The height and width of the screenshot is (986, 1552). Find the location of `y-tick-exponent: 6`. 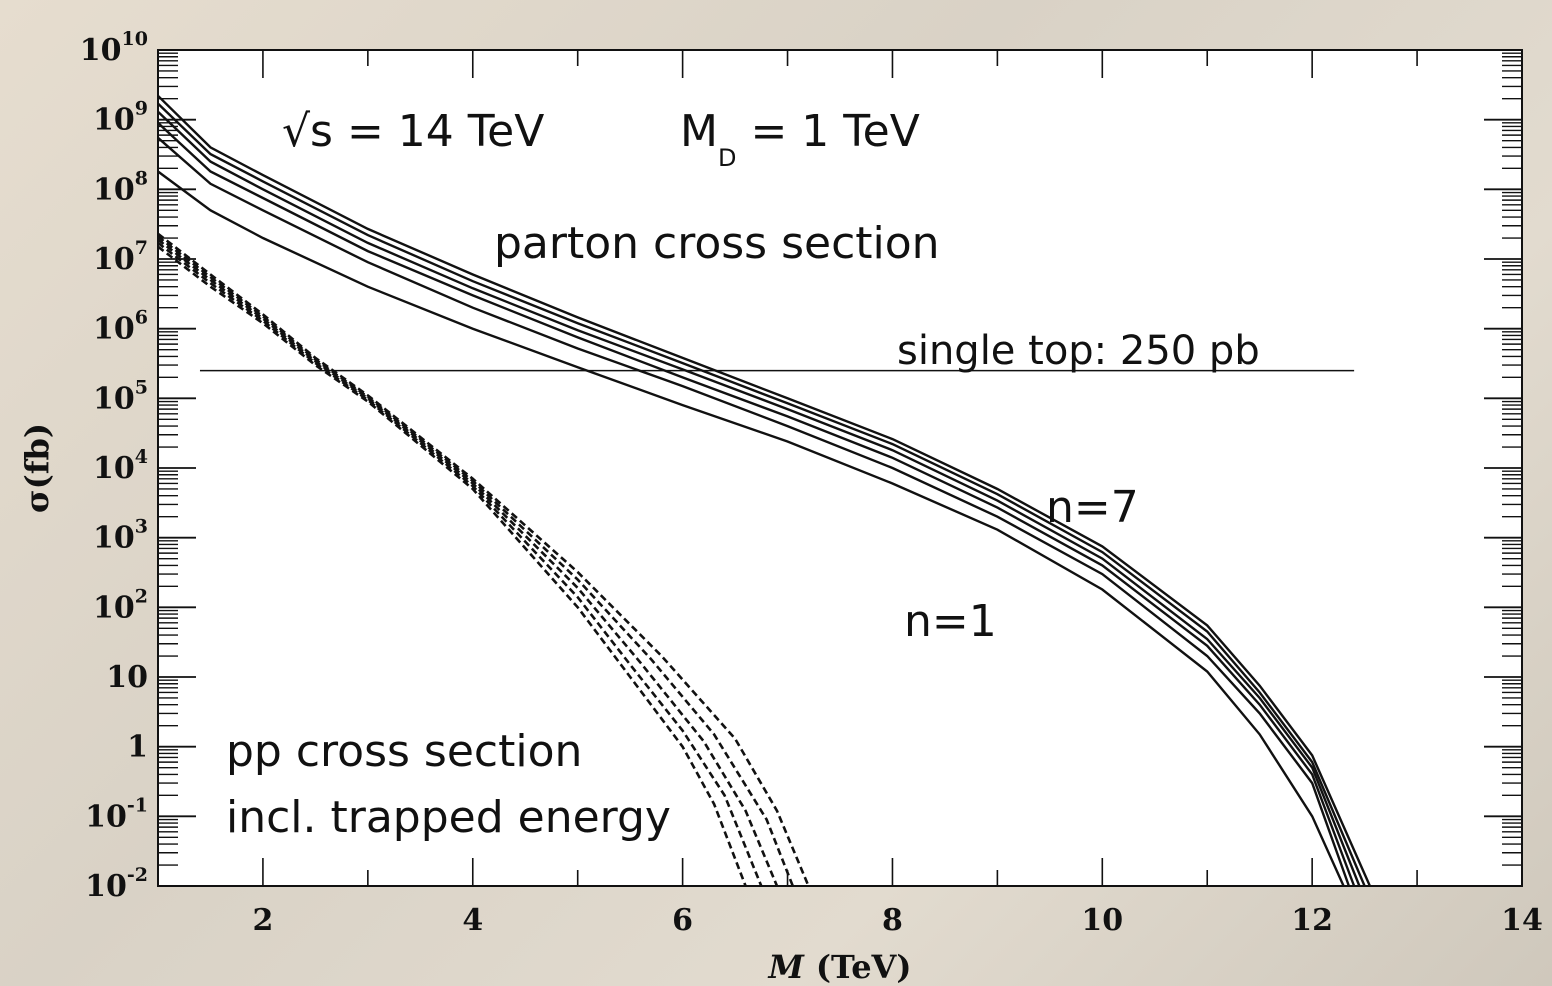

y-tick-exponent: 6 is located at coordinates (141, 318).